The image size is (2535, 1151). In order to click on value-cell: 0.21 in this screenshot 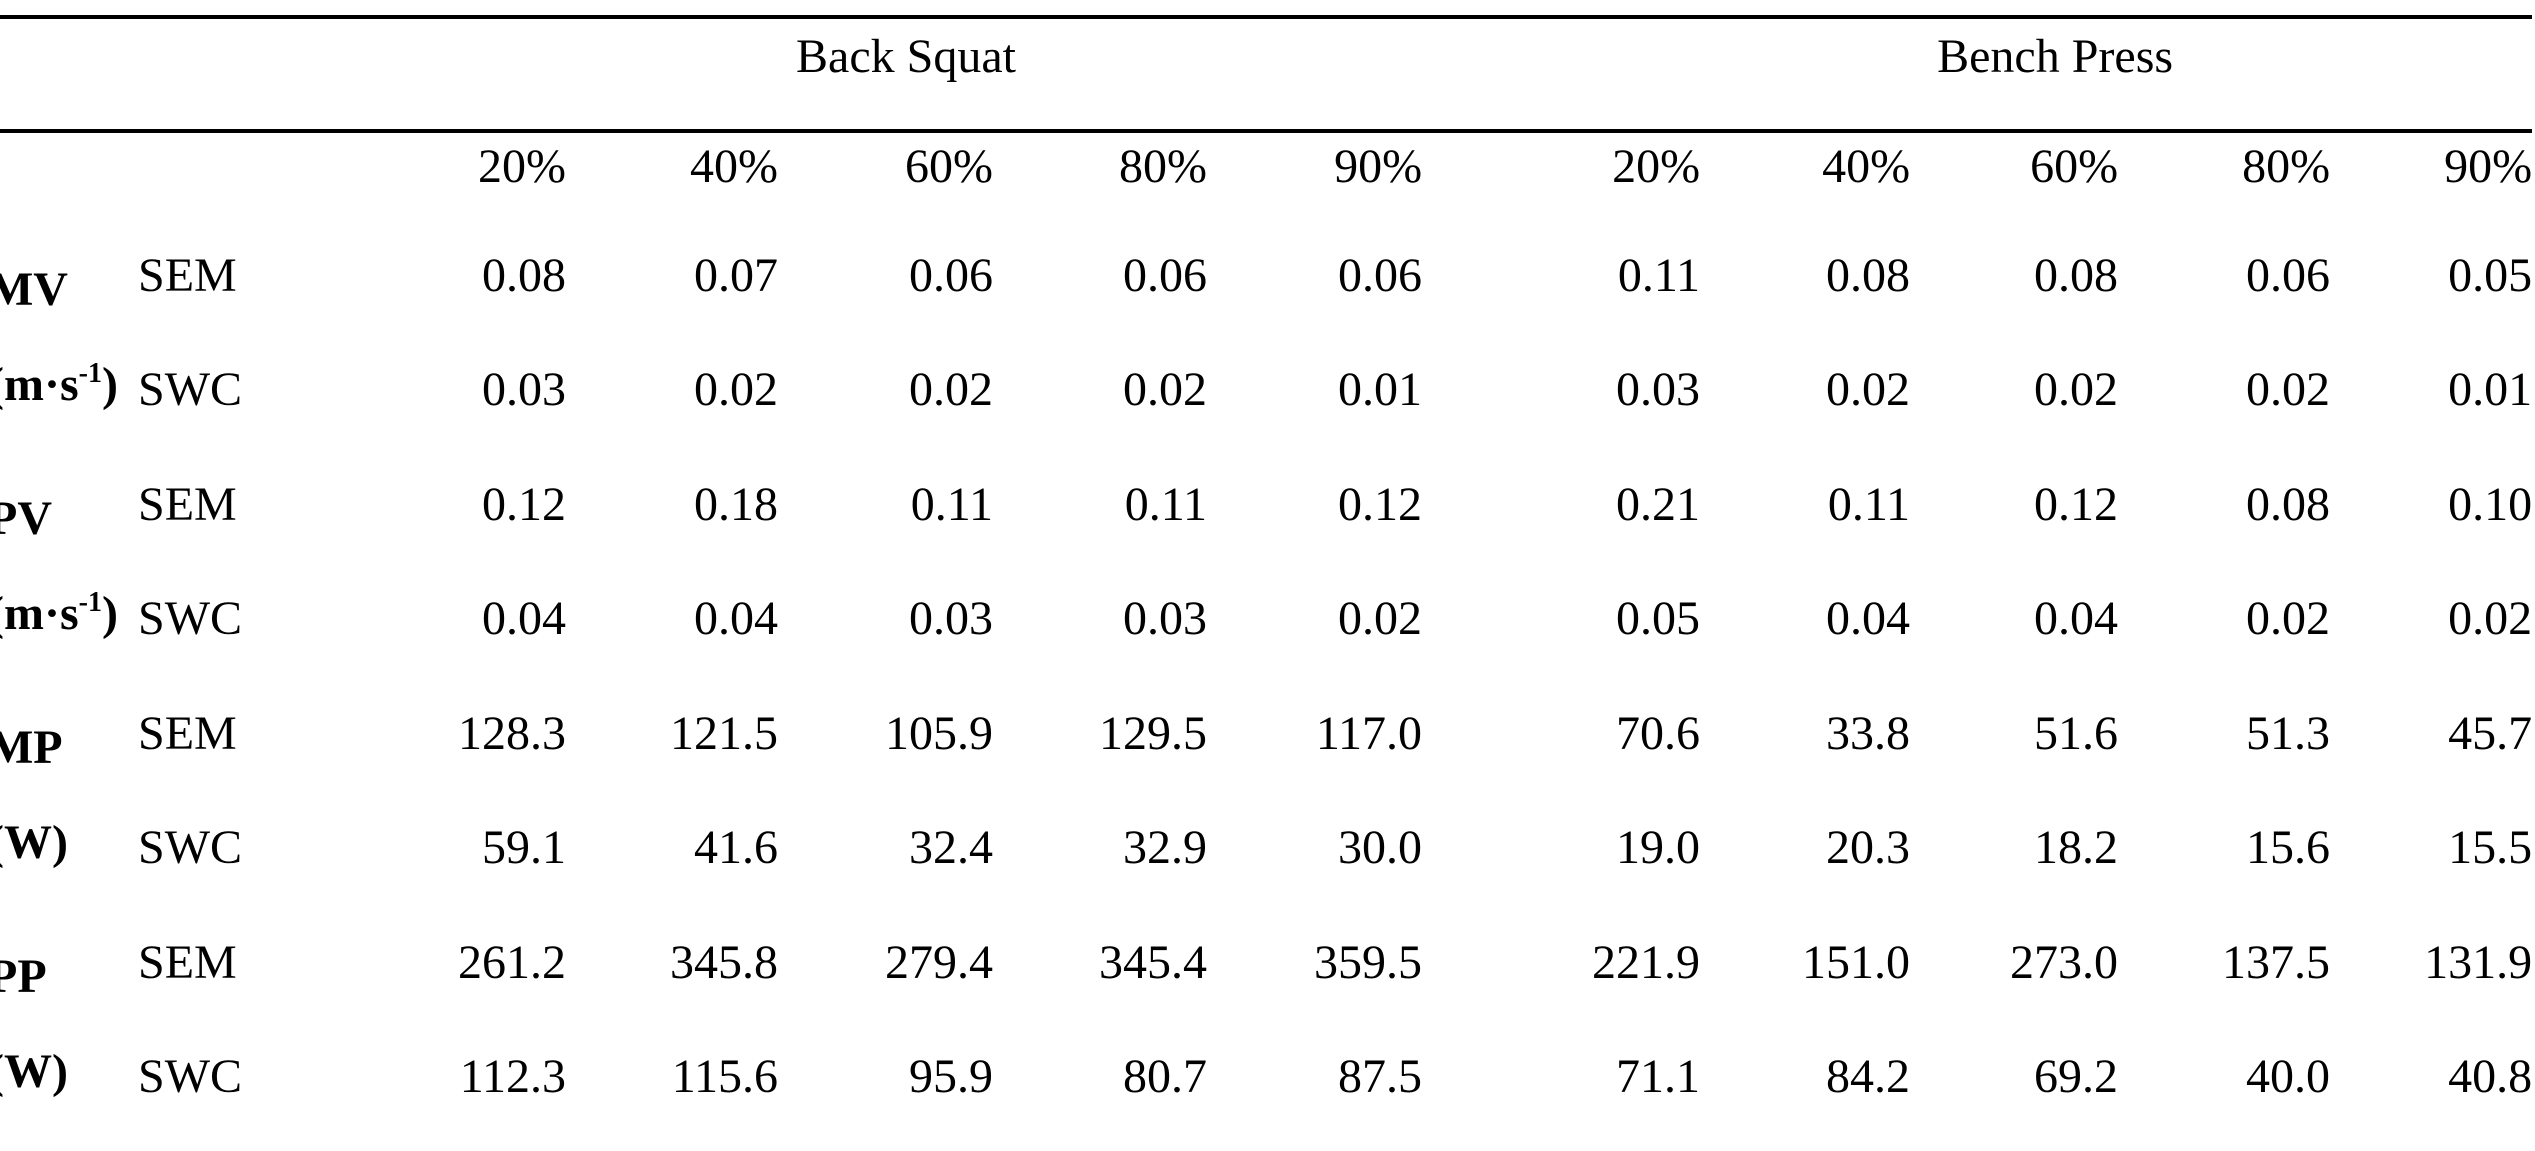, I will do `click(1658, 504)`.